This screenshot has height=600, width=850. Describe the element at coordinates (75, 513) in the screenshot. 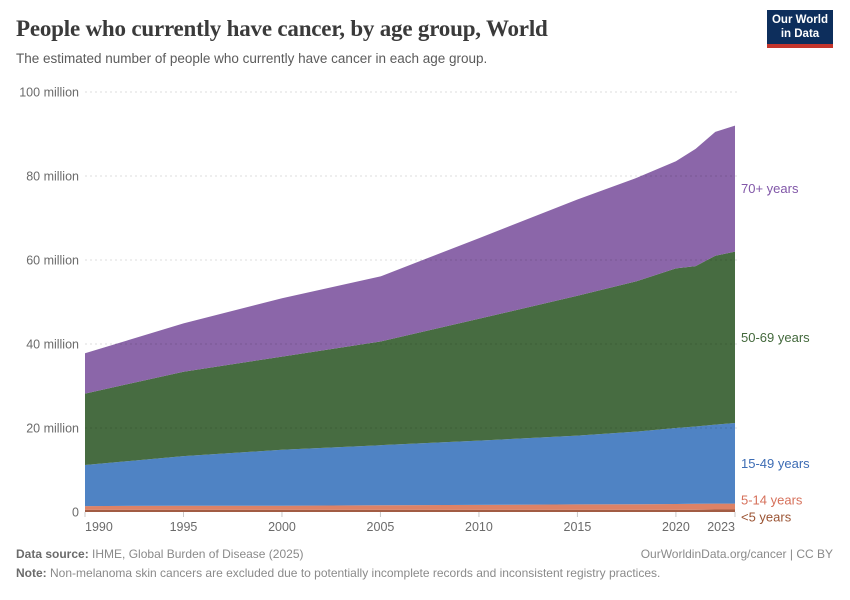

I see `y-axis-label-0: 0` at that location.